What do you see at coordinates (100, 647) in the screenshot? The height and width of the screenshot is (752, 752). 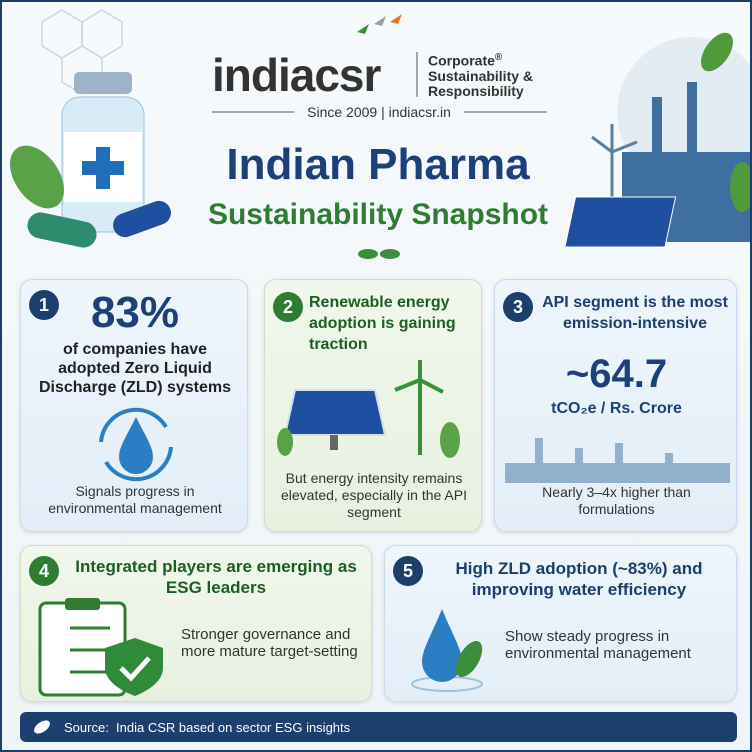 I see `clipboard-icon` at bounding box center [100, 647].